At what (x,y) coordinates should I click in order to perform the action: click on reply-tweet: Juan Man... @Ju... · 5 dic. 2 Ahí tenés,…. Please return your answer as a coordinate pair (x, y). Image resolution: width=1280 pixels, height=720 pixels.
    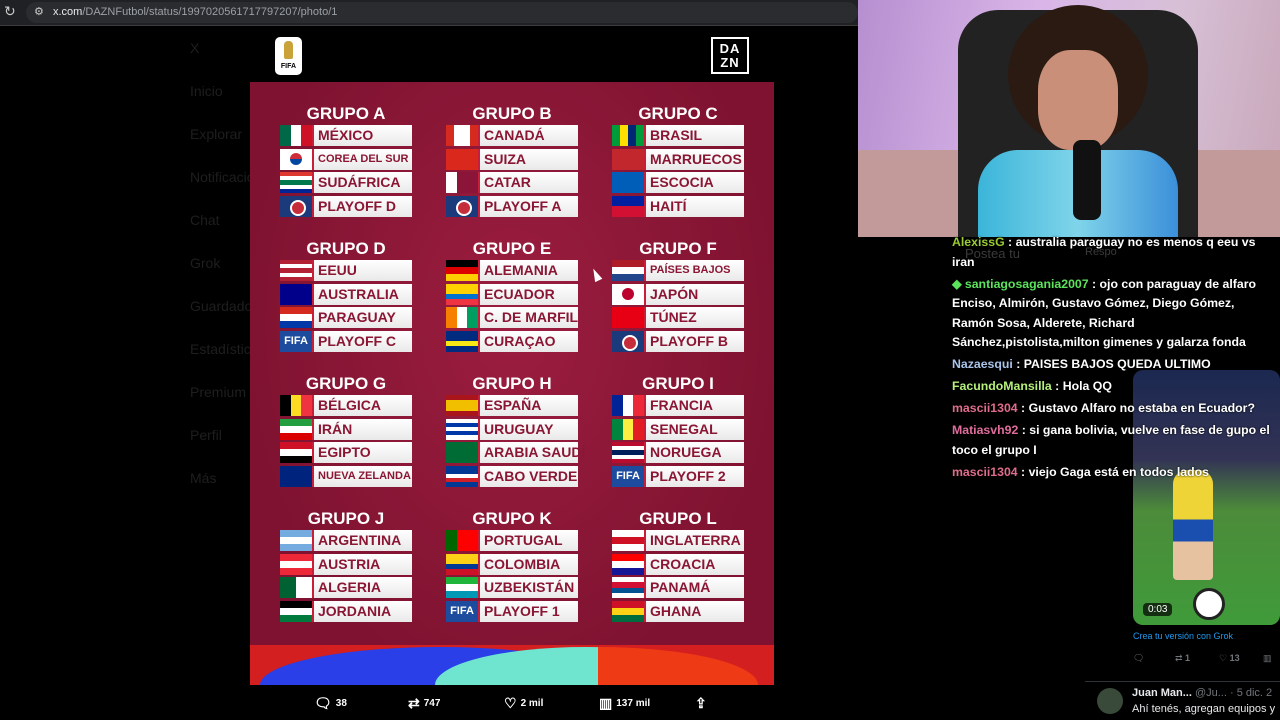
    Looking at the image, I should click on (1182, 700).